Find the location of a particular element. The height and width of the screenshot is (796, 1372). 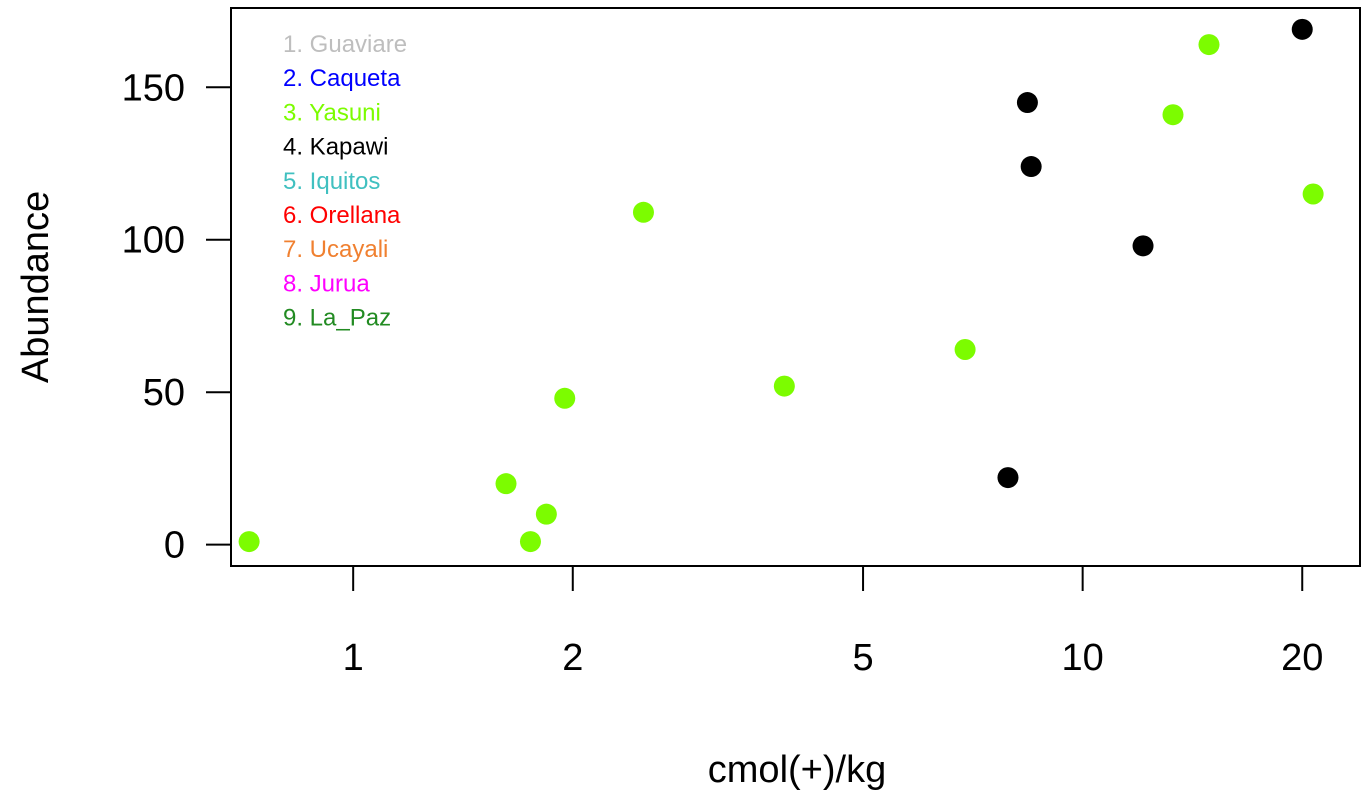

y-tick-label: 0 is located at coordinates (174, 546).